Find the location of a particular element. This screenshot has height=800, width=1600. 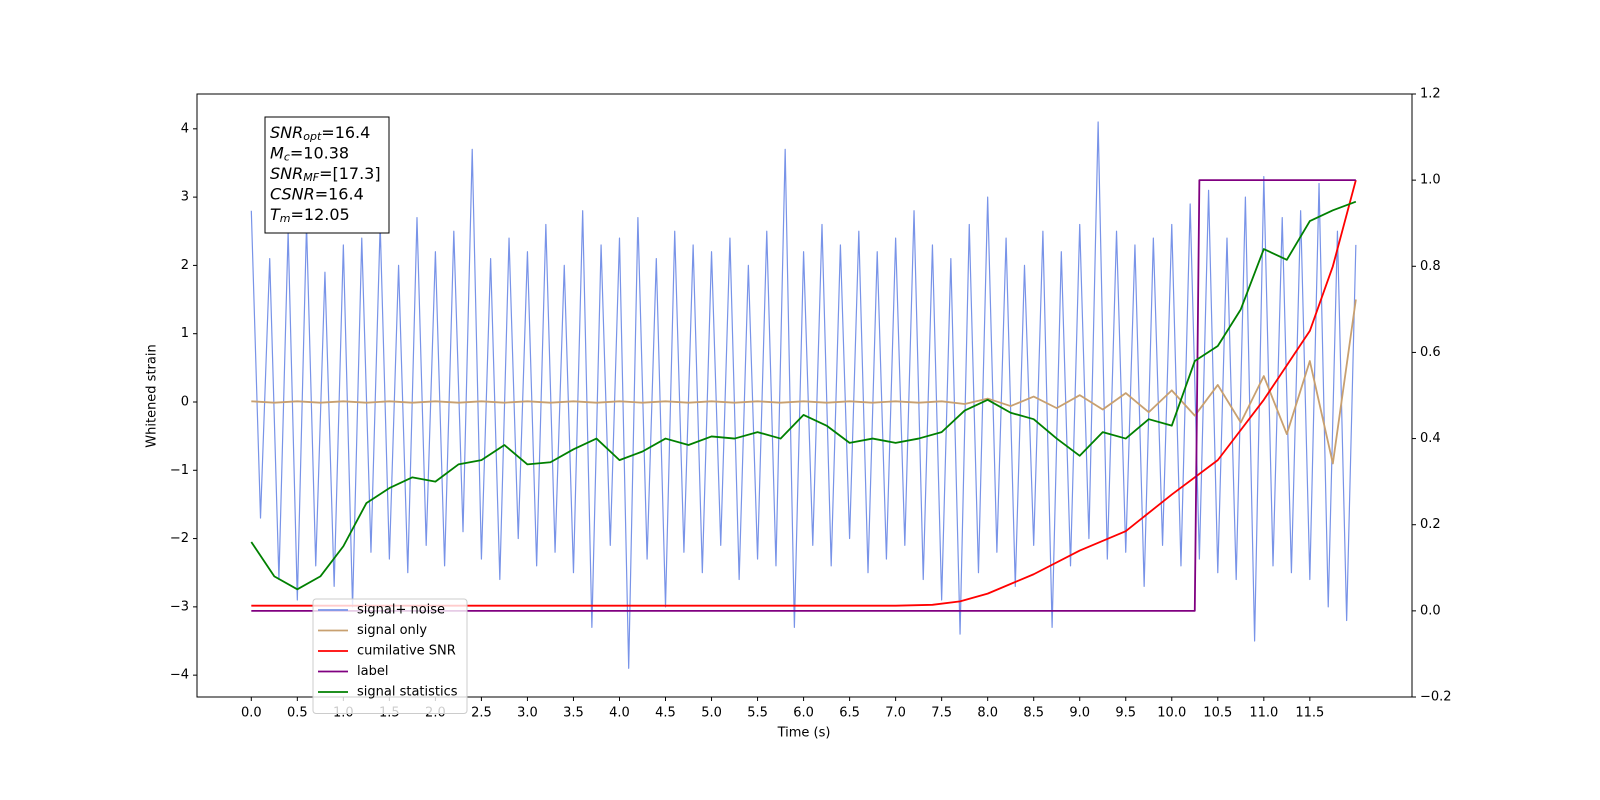

annotation-subscript: m is located at coordinates (285, 218).